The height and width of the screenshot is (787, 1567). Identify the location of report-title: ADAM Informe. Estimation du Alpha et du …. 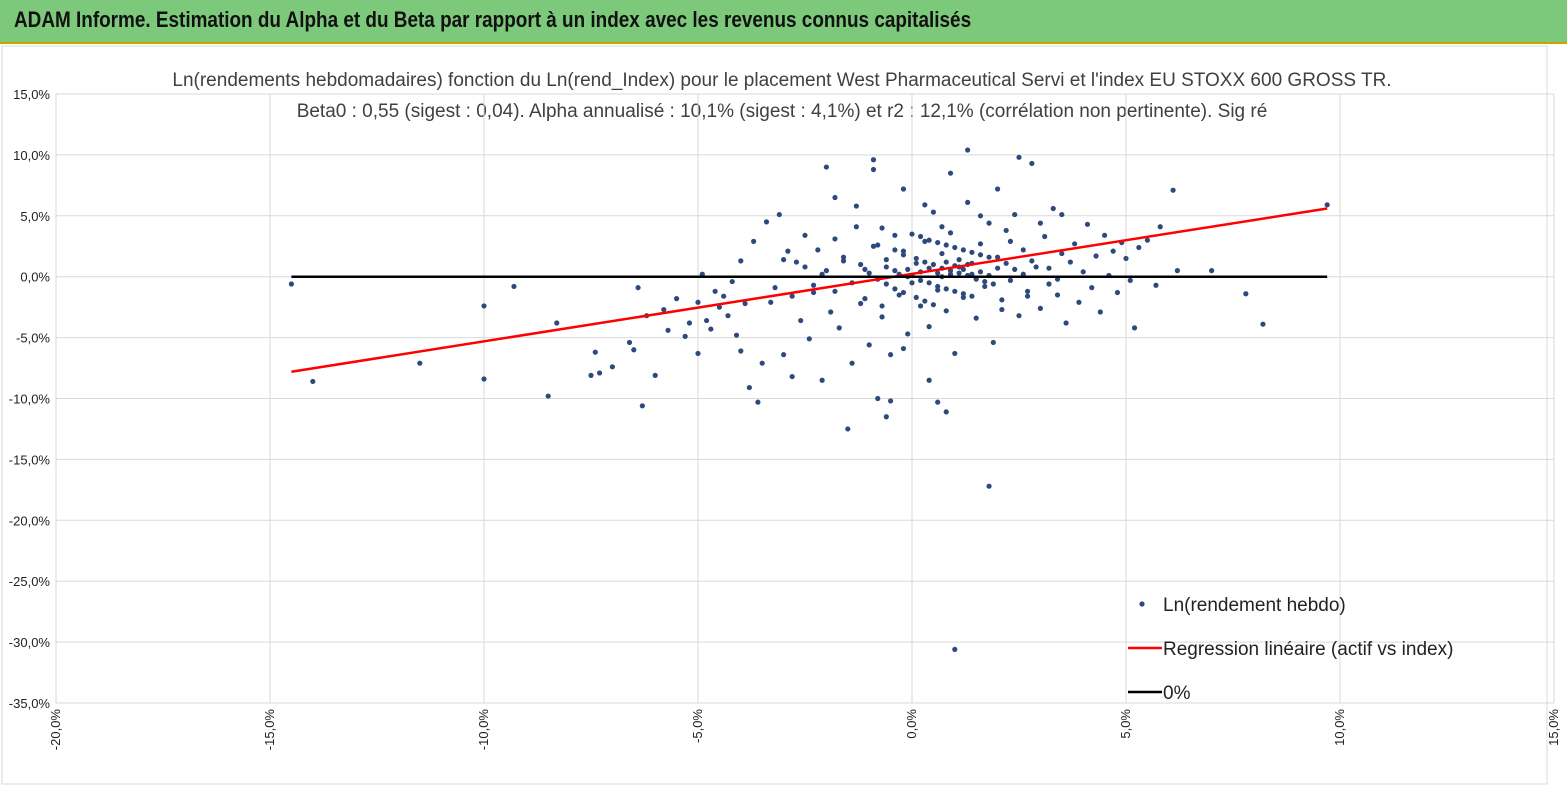
(493, 19).